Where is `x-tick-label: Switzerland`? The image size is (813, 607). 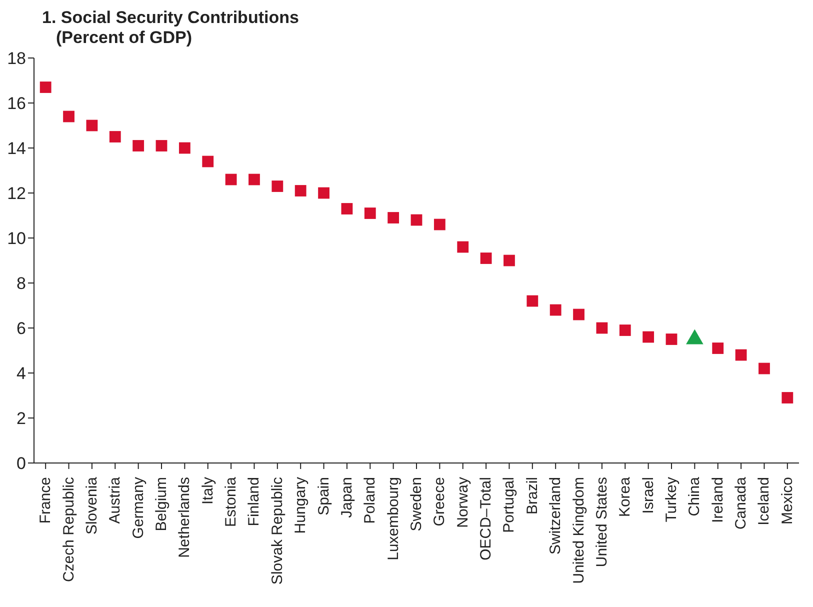
x-tick-label: Switzerland is located at coordinates (555, 516).